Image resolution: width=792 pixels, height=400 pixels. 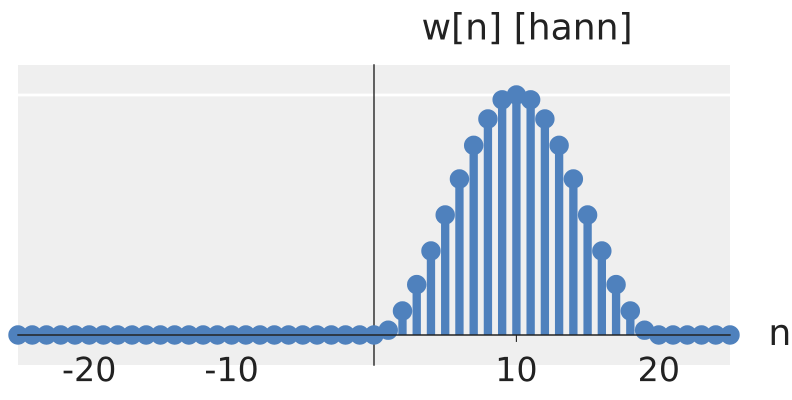 I want to click on x-tick-label: -20, so click(x=89, y=369).